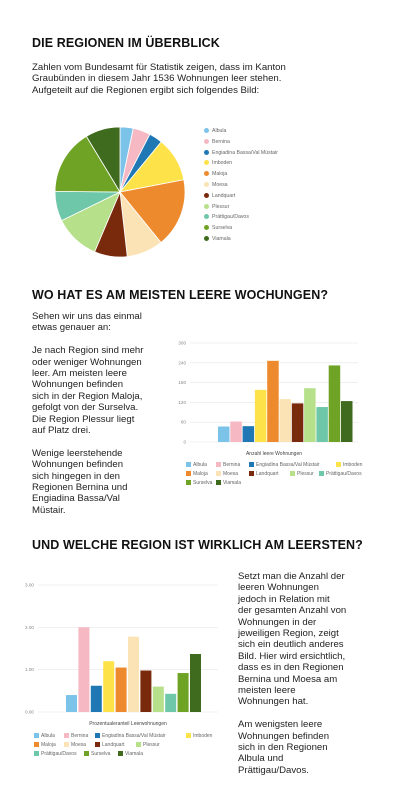 This screenshot has width=400, height=800. What do you see at coordinates (77, 453) in the screenshot?
I see `section2-line: Wenige leerstehende` at bounding box center [77, 453].